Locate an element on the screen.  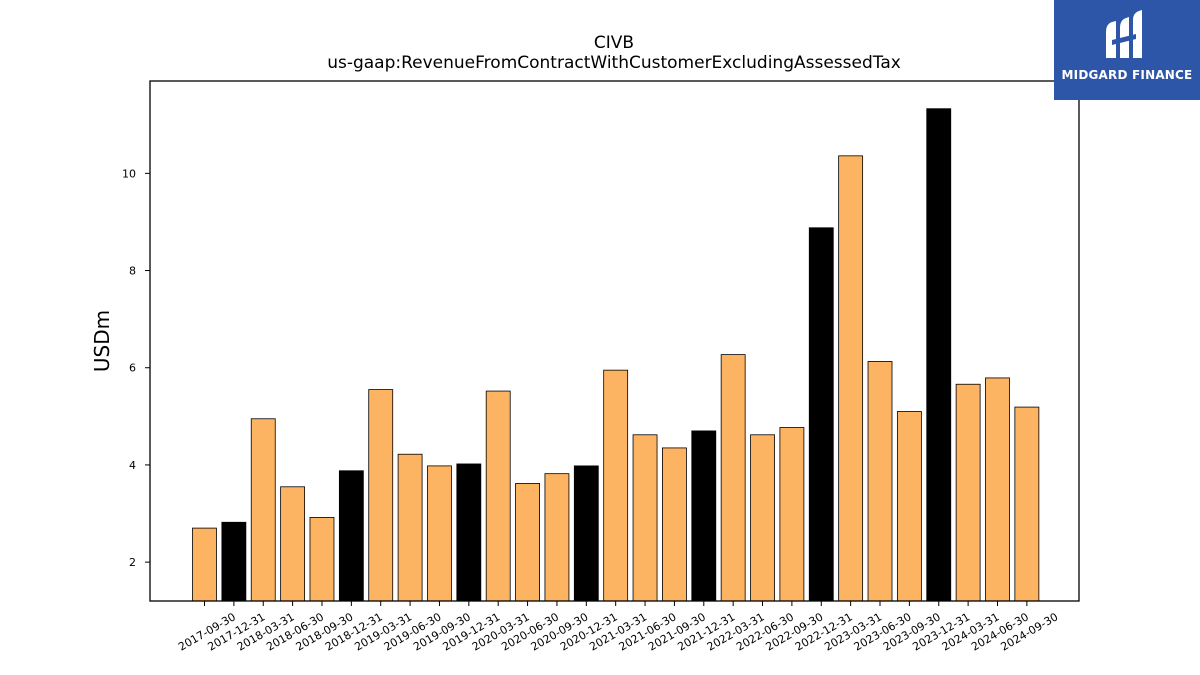
y-tick-label: 8 is located at coordinates (132, 271).